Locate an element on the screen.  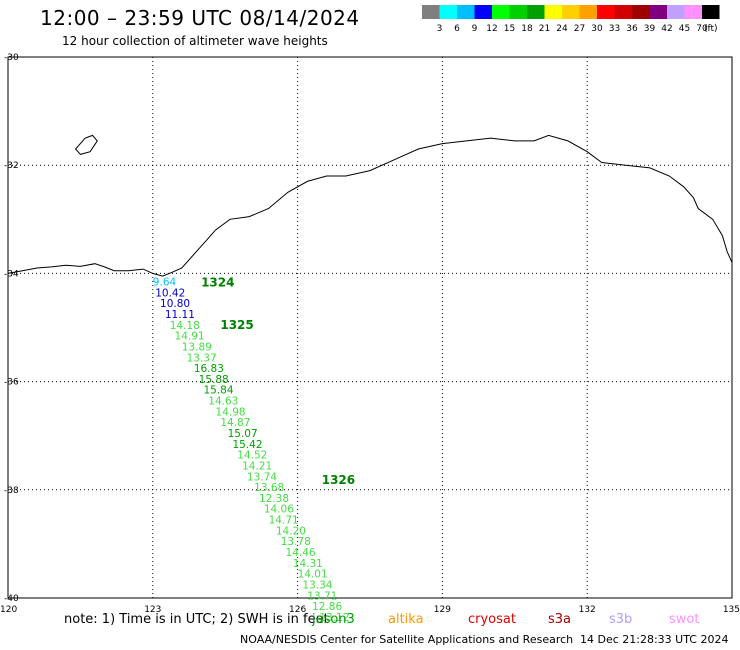
legend-label: 3 is located at coordinates (440, 29).